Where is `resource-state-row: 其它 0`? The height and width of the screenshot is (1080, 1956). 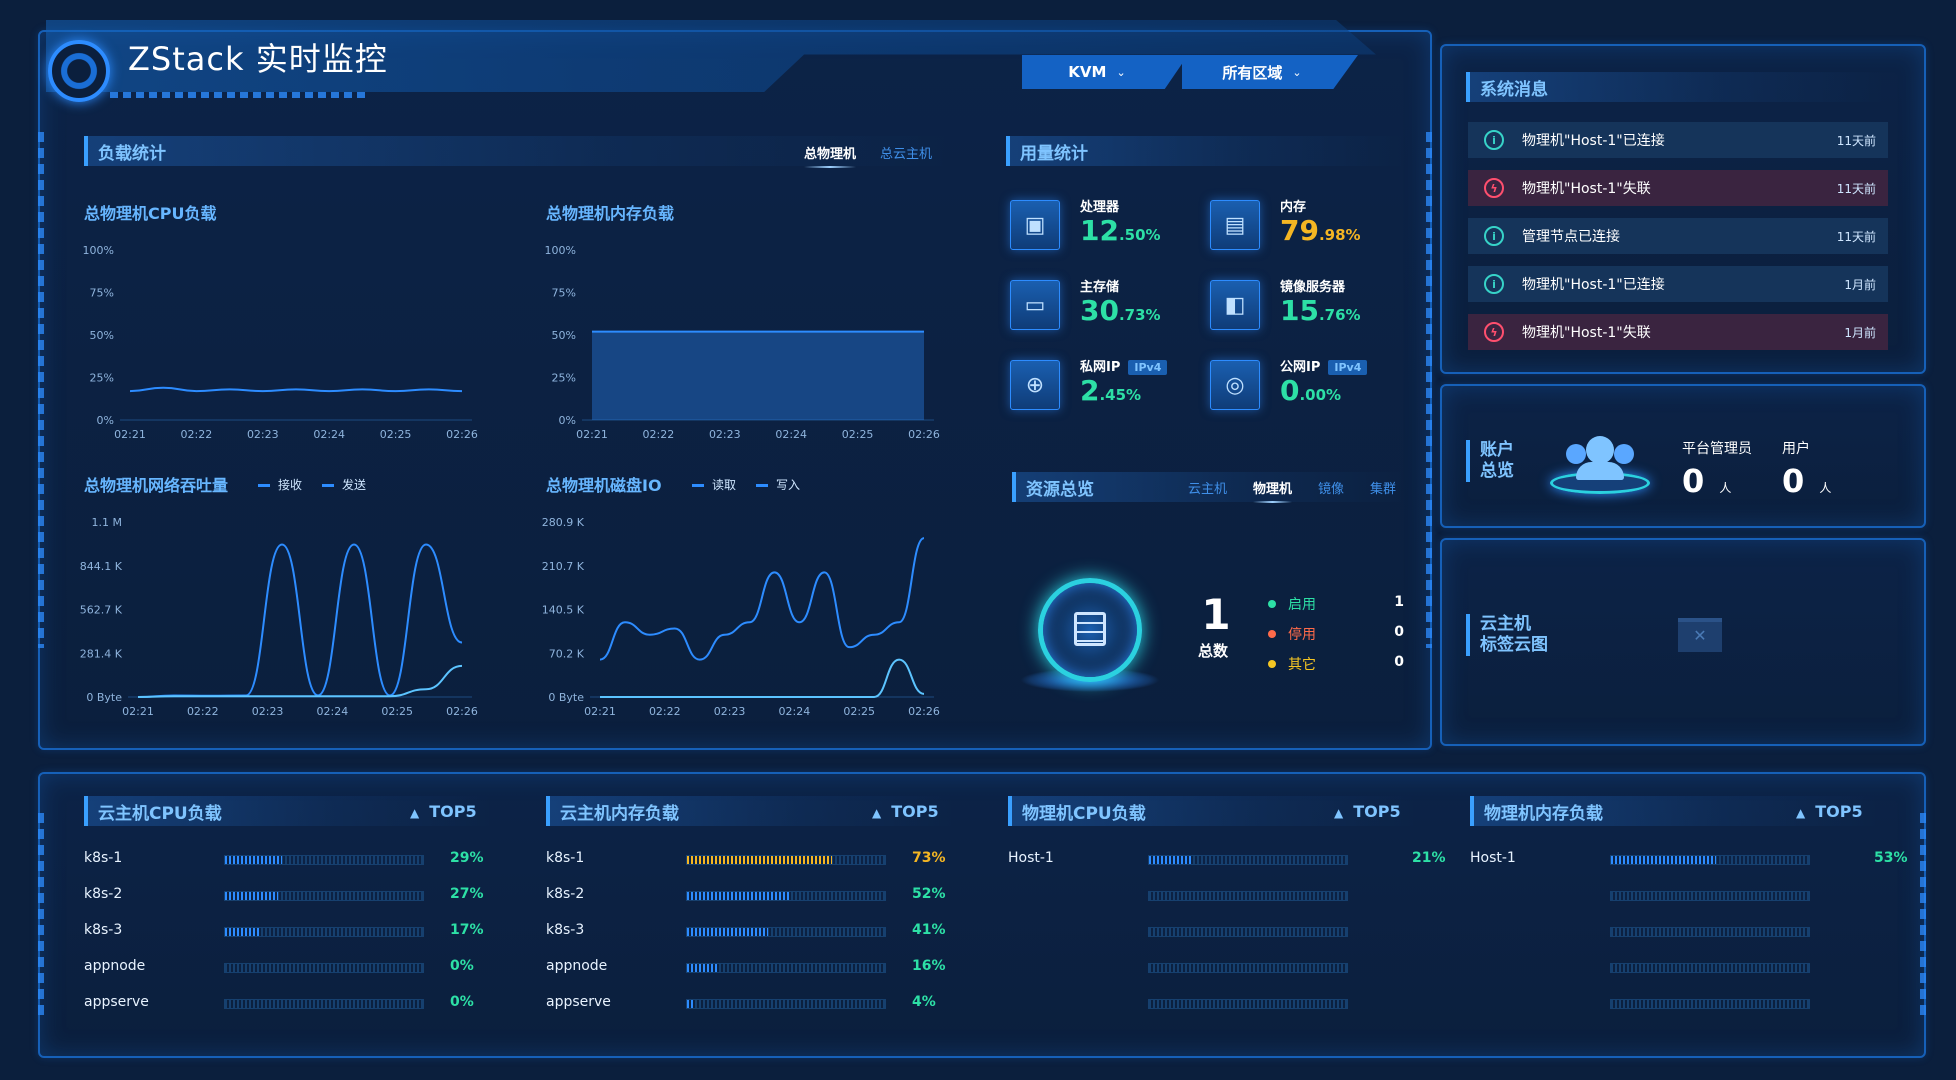 resource-state-row: 其它 0 is located at coordinates (1336, 664).